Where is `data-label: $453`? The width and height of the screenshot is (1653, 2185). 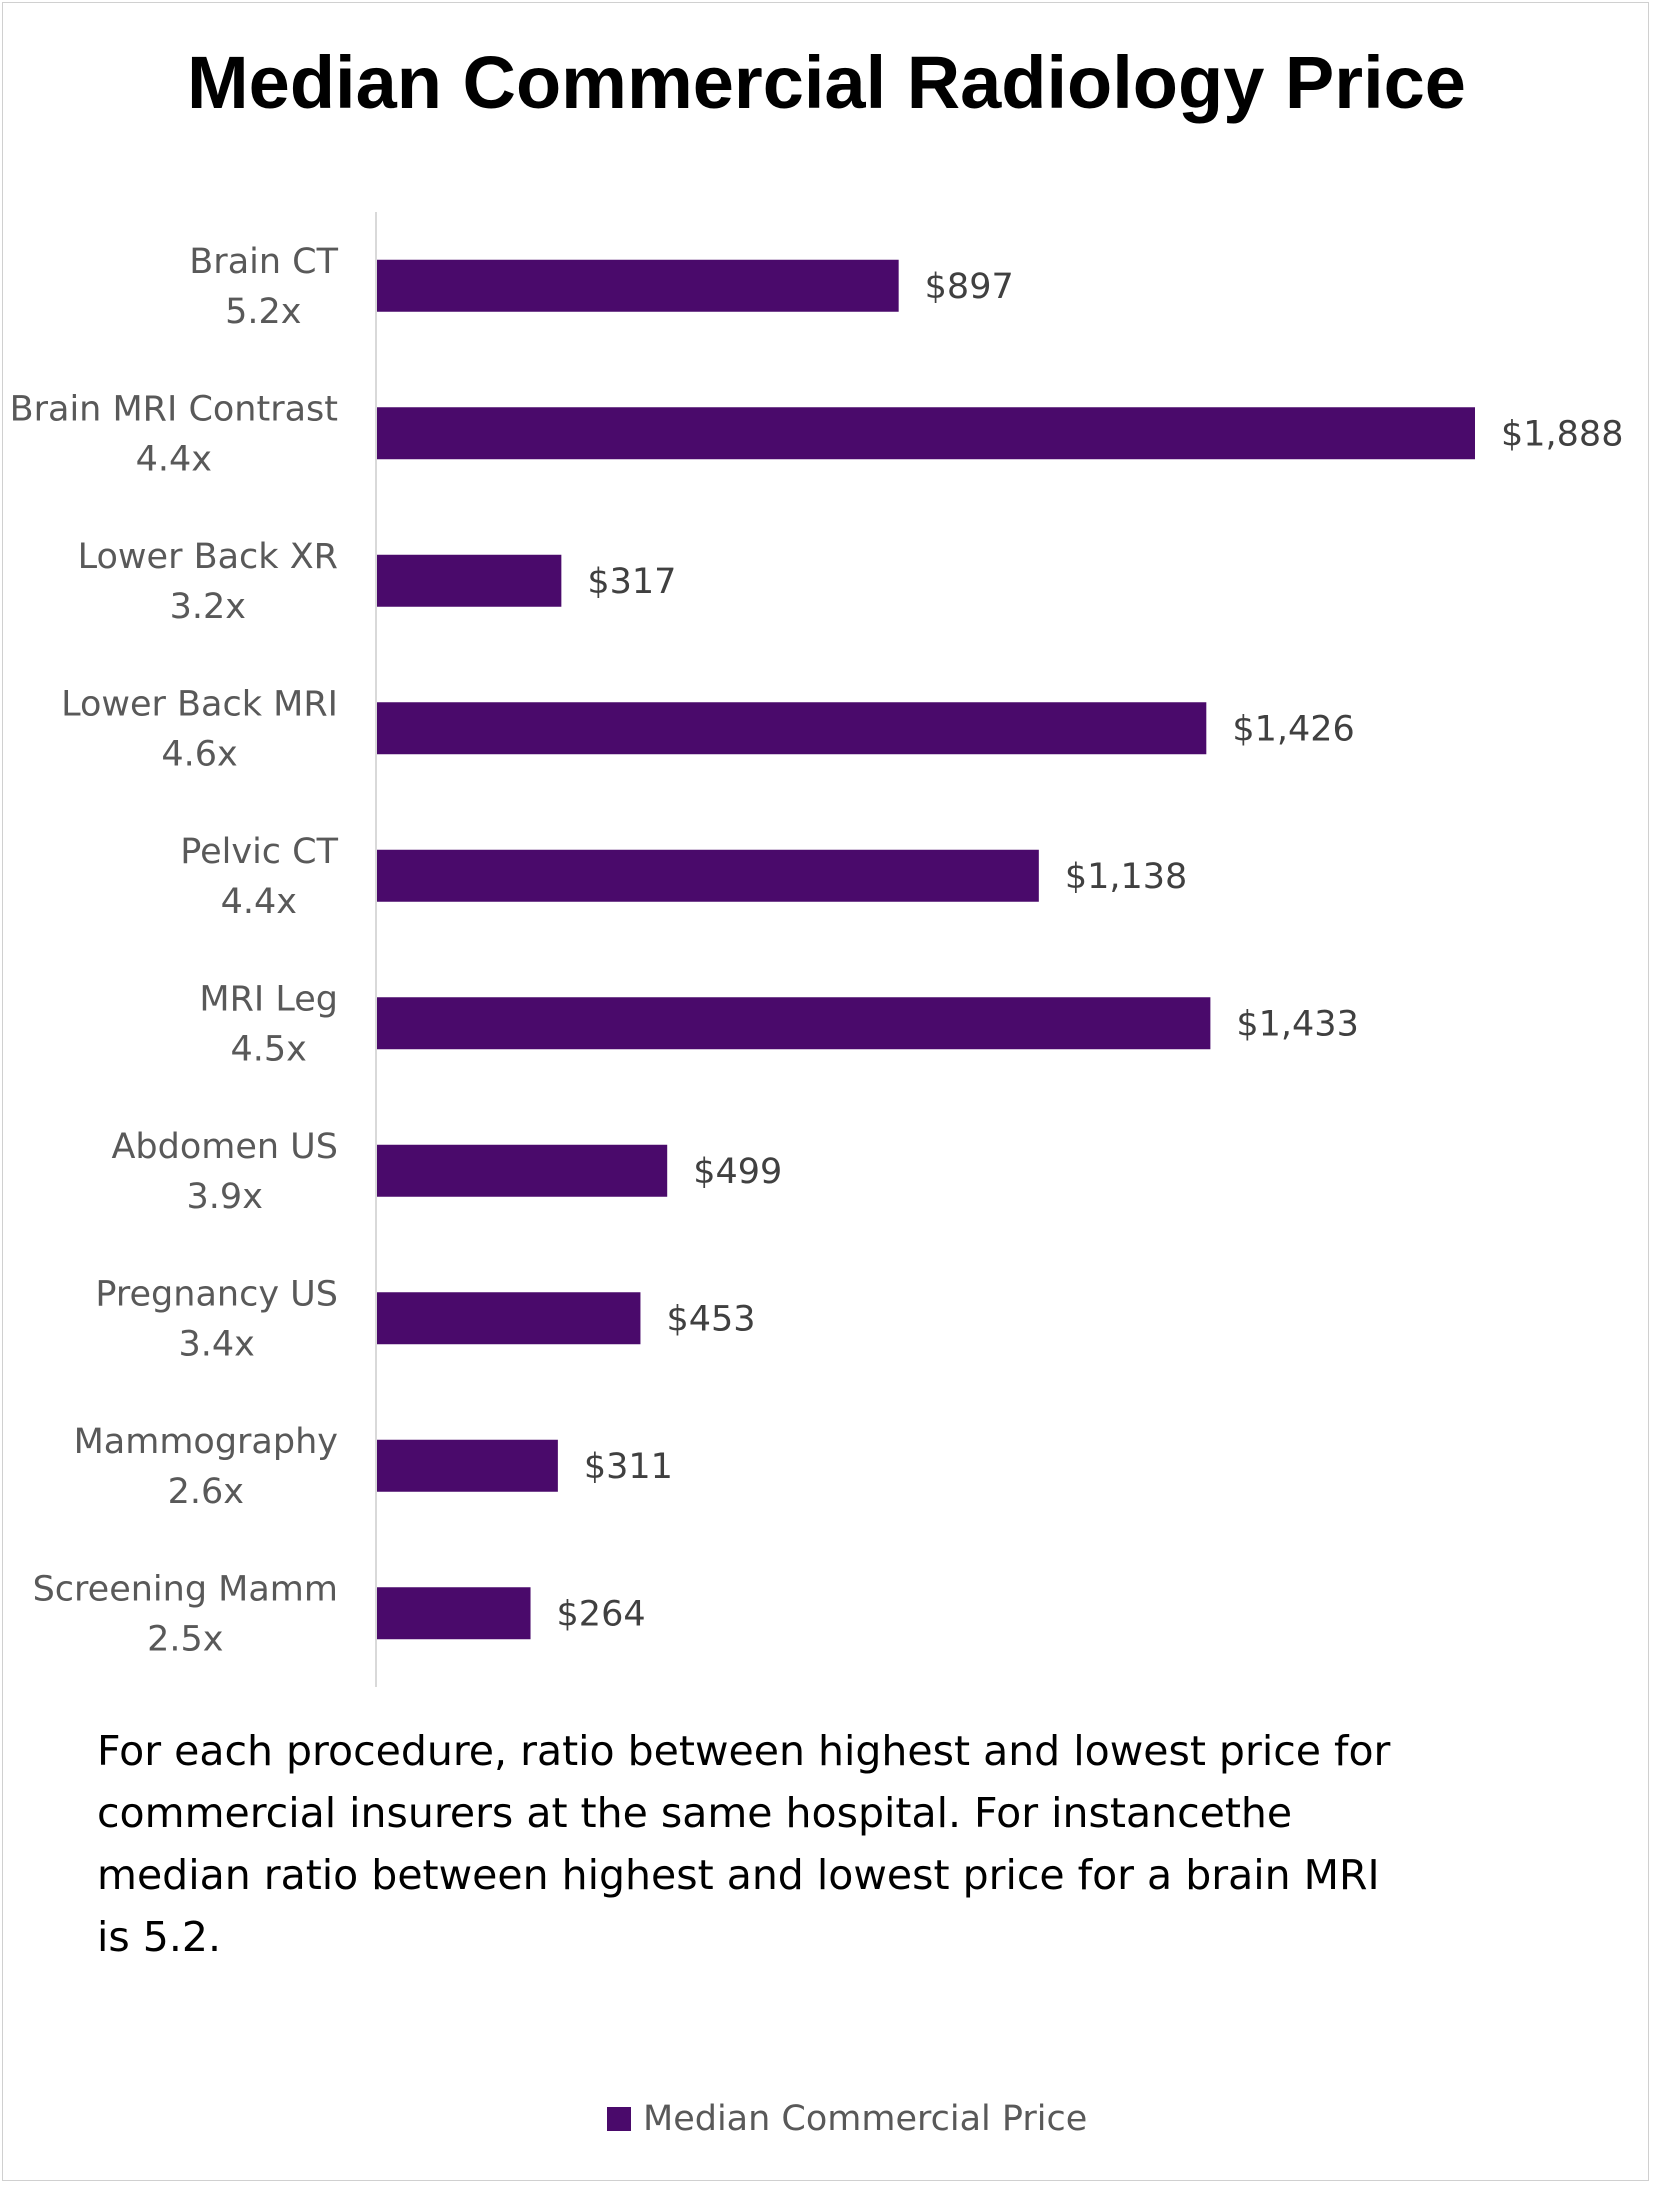
data-label: $453 is located at coordinates (710, 1319).